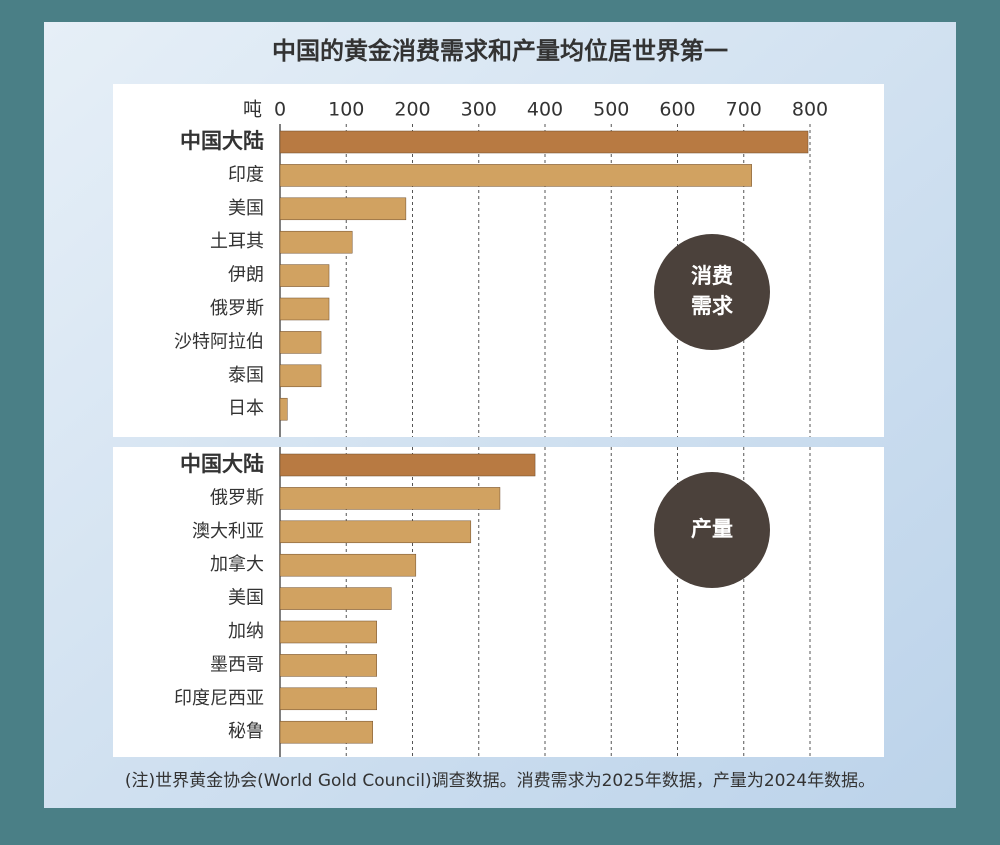 The width and height of the screenshot is (1000, 845). I want to click on y-tick-label: 墨西哥, so click(237, 664).